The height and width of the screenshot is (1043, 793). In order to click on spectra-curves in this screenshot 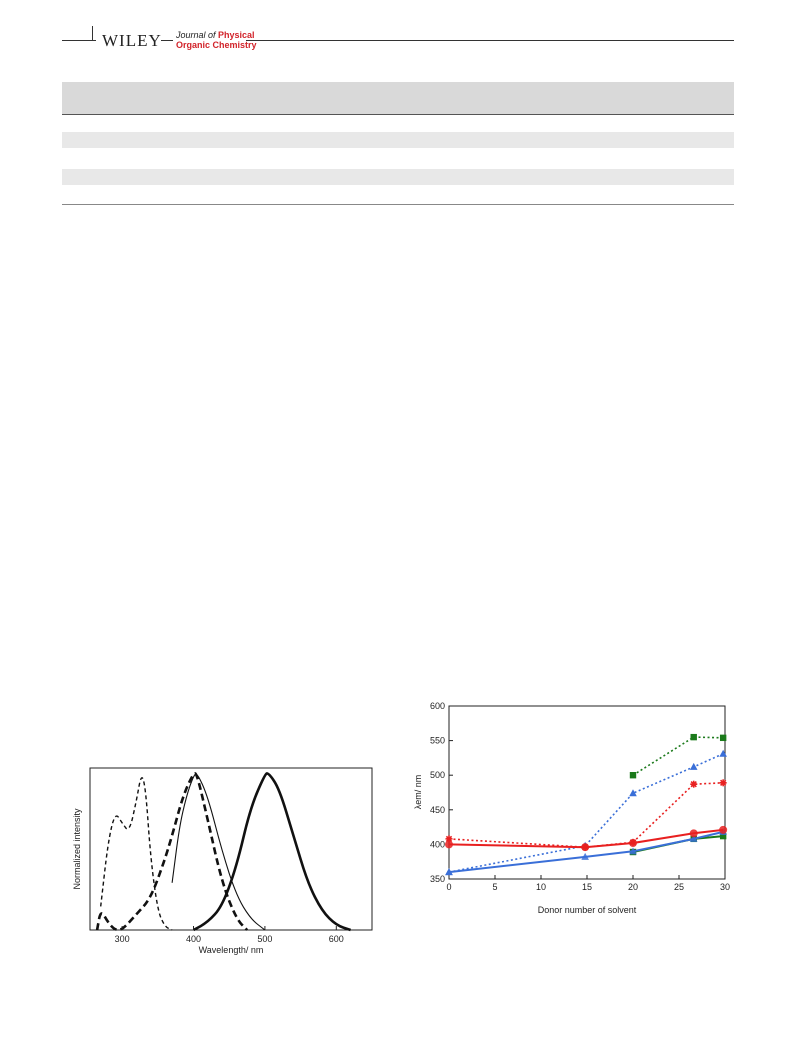, I will do `click(223, 852)`.